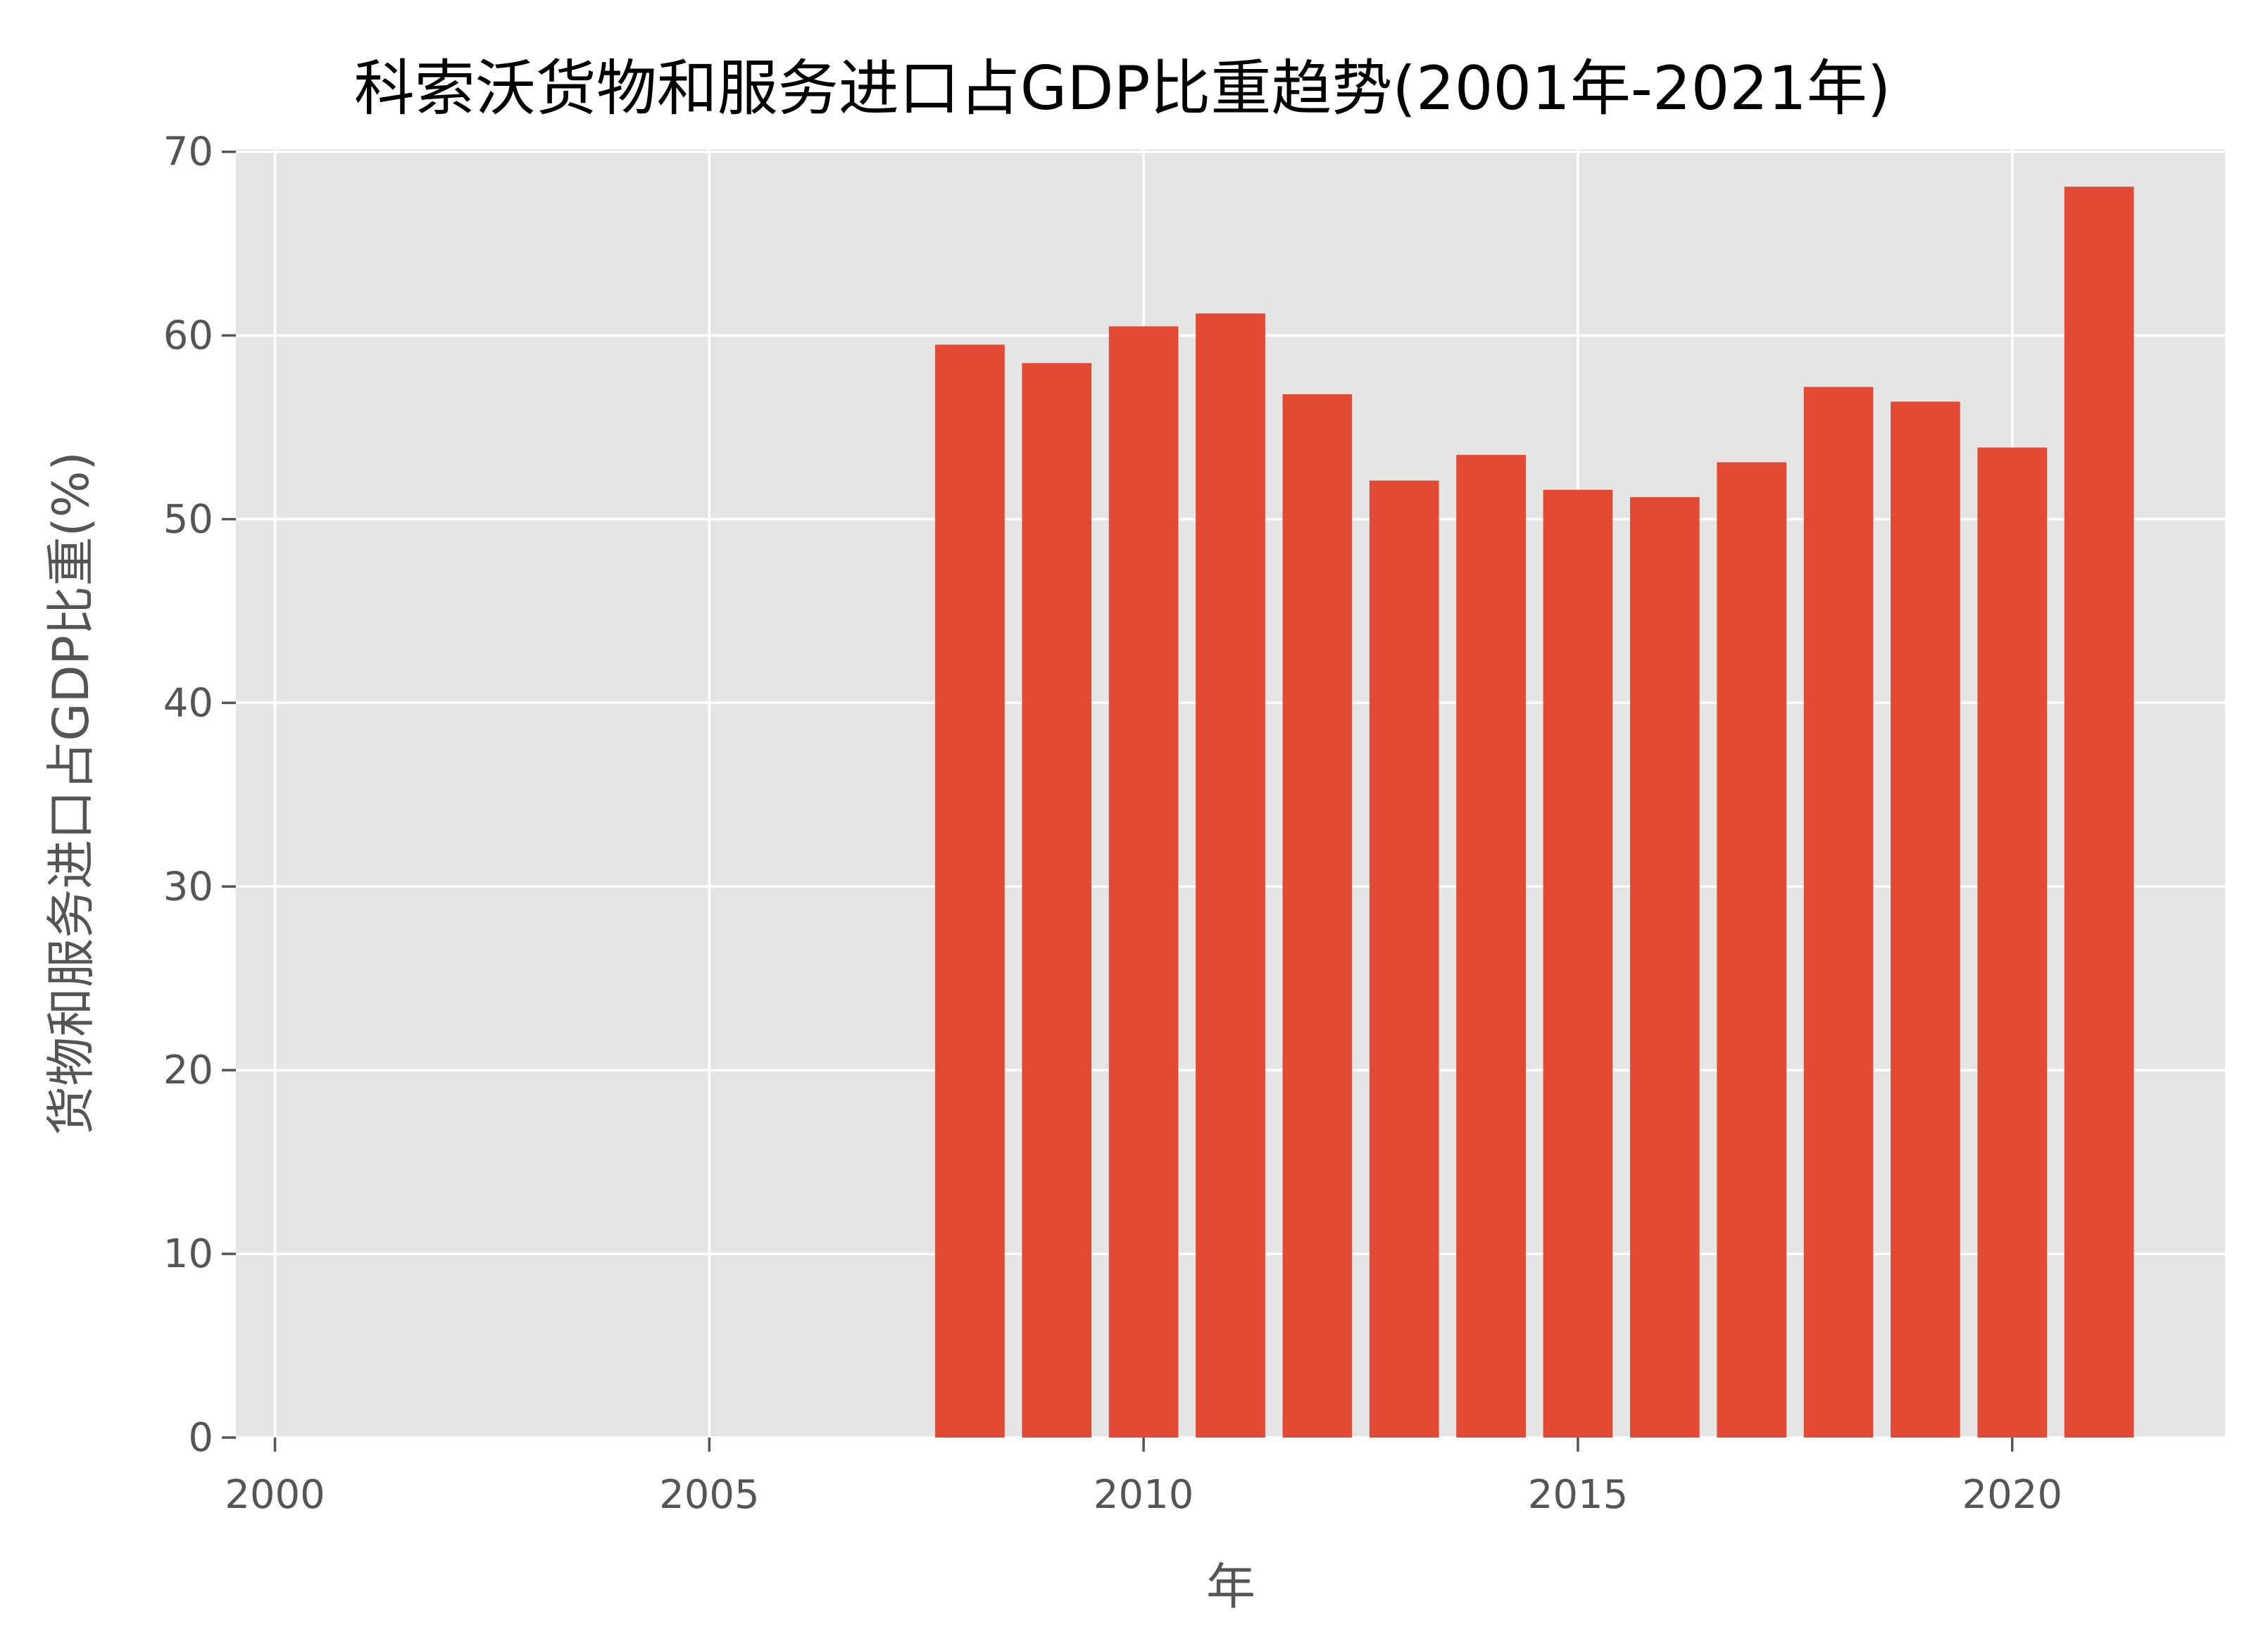 The height and width of the screenshot is (1641, 2268). I want to click on bar-2015, so click(1578, 963).